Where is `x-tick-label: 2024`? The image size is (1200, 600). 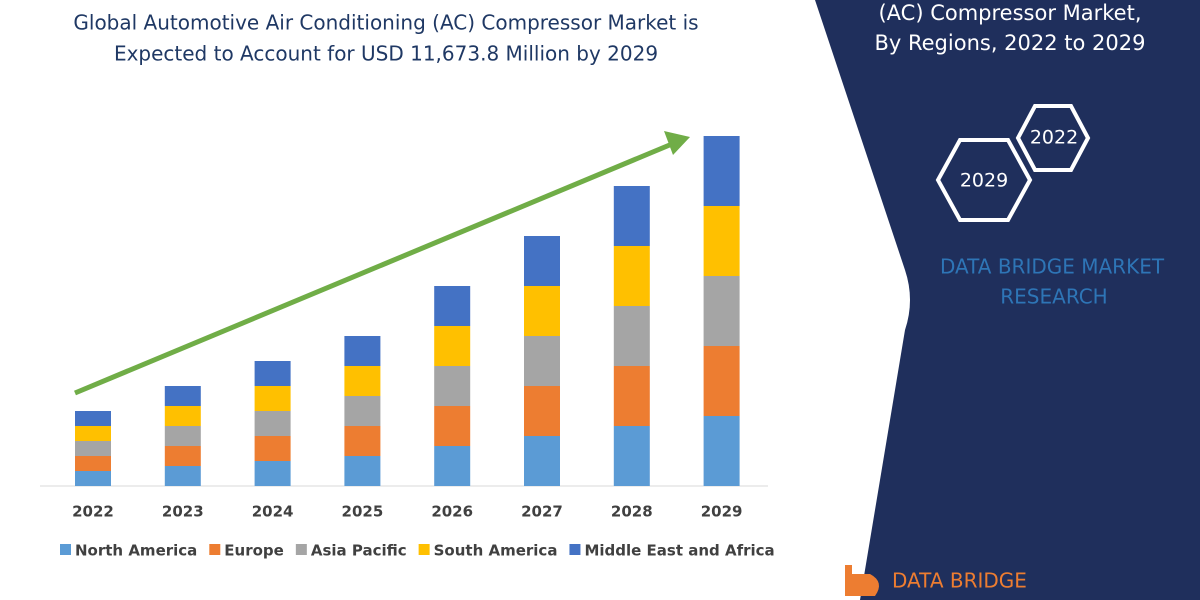
x-tick-label: 2024 is located at coordinates (273, 512).